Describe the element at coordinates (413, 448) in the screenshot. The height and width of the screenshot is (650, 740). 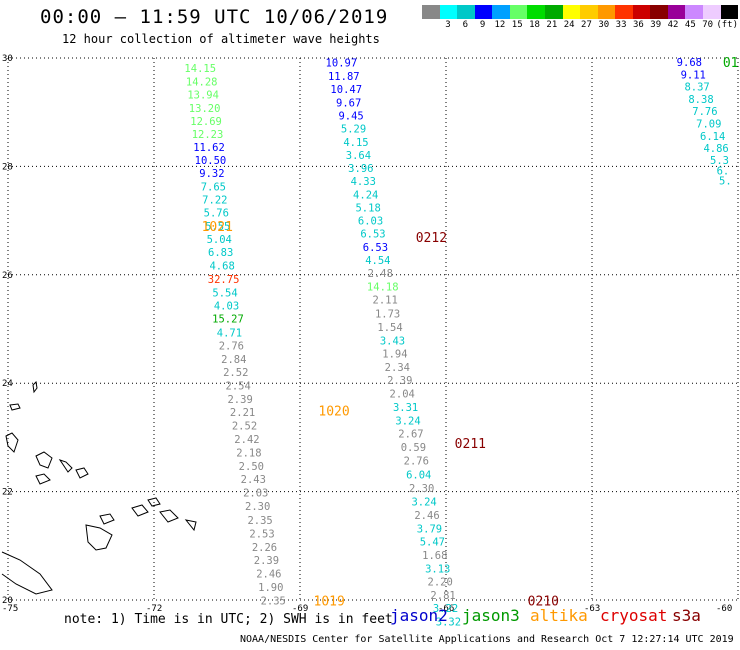
I see `wave-height-point: 0.59` at that location.